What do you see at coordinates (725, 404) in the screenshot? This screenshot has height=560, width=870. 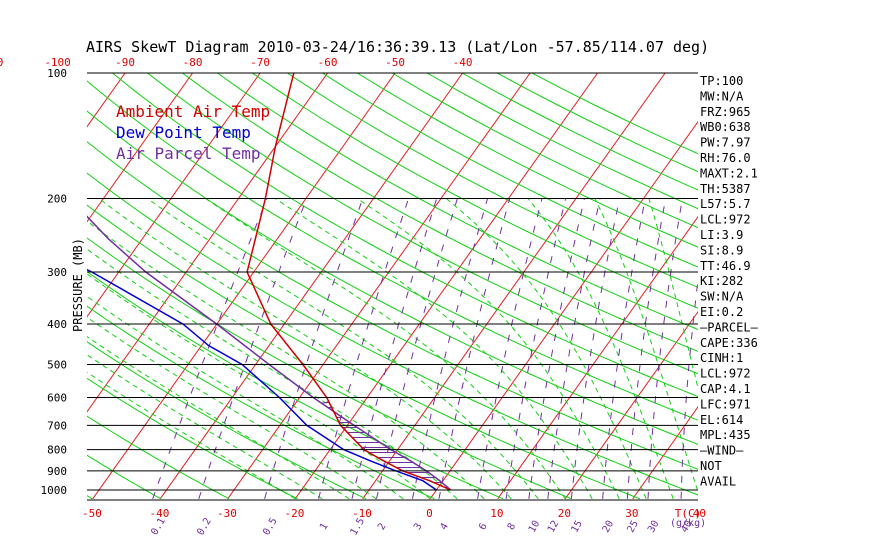 I see `side-label: LFC:971` at bounding box center [725, 404].